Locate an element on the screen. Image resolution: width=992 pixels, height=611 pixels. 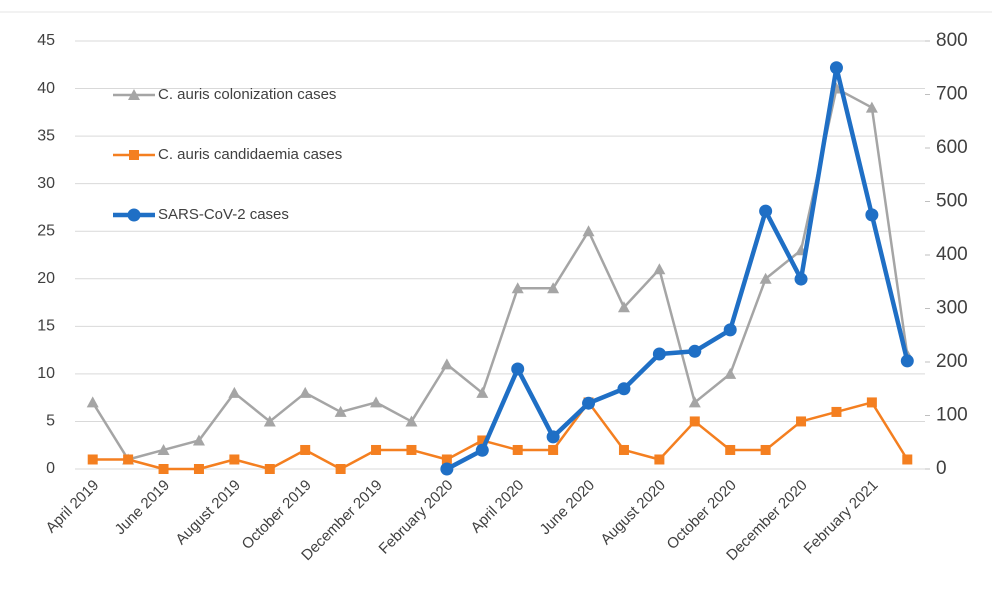
x-tick-label: February 2021 is located at coordinates (841, 517).